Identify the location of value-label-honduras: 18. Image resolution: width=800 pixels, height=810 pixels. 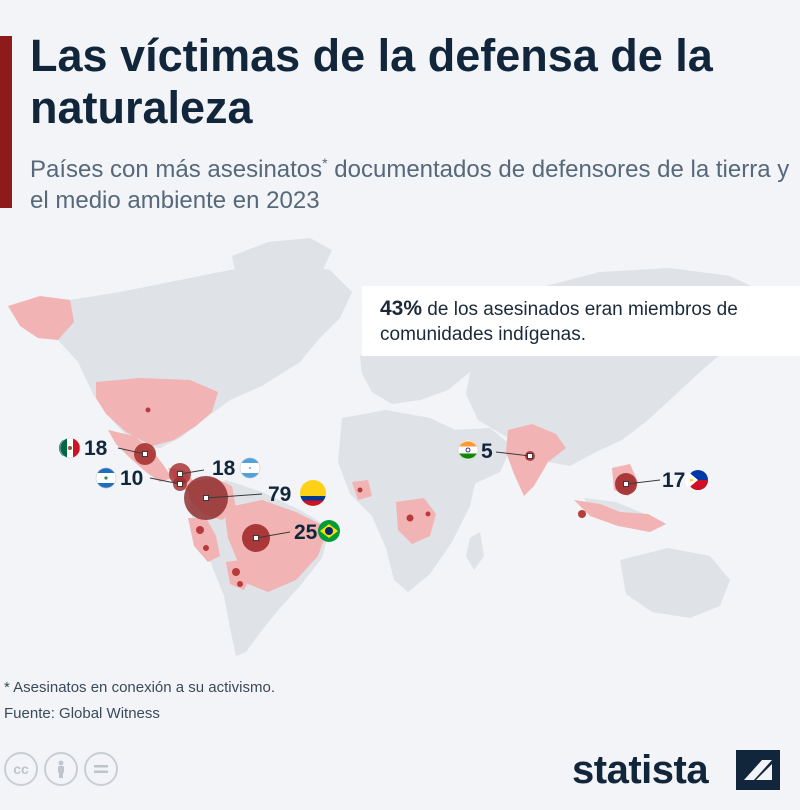
(224, 468).